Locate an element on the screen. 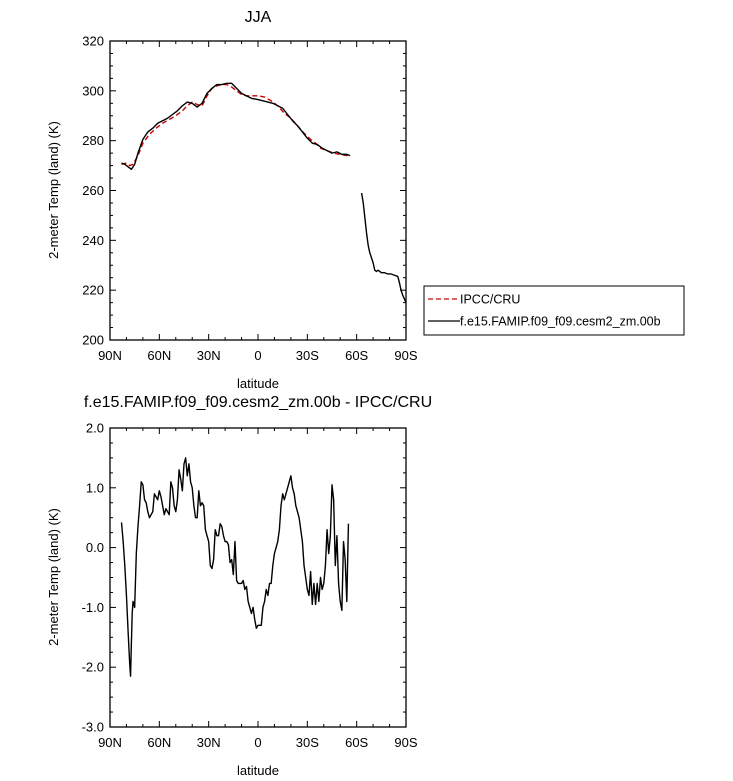 Image resolution: width=733 pixels, height=781 pixels. y-tick-label: 200 is located at coordinates (93, 340).